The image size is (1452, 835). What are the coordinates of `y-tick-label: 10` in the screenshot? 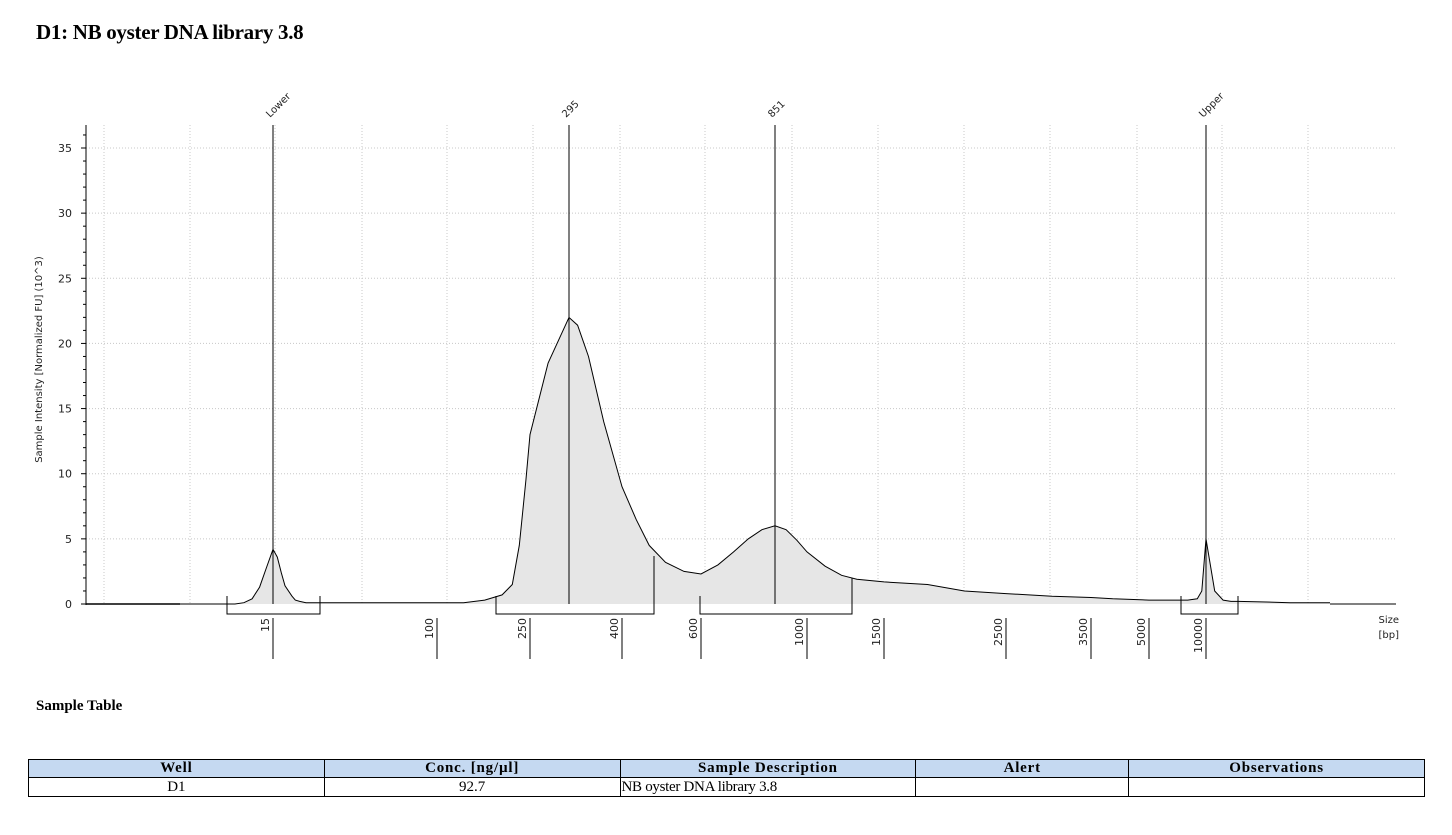 It's located at (65, 474).